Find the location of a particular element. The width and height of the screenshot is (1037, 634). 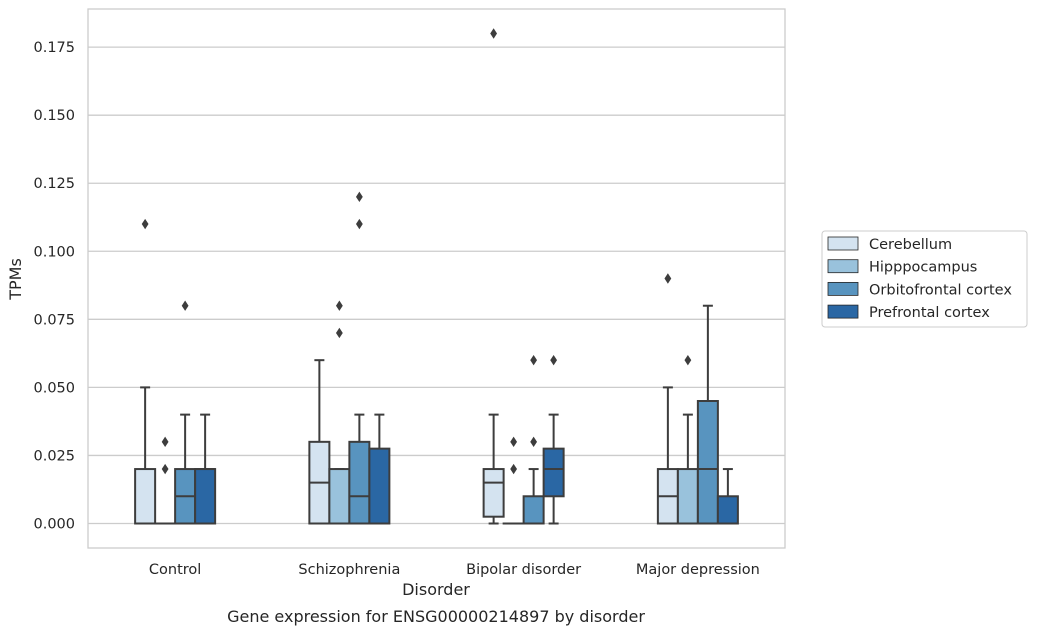

y-axis-label: TPMs is located at coordinates (15, 279).